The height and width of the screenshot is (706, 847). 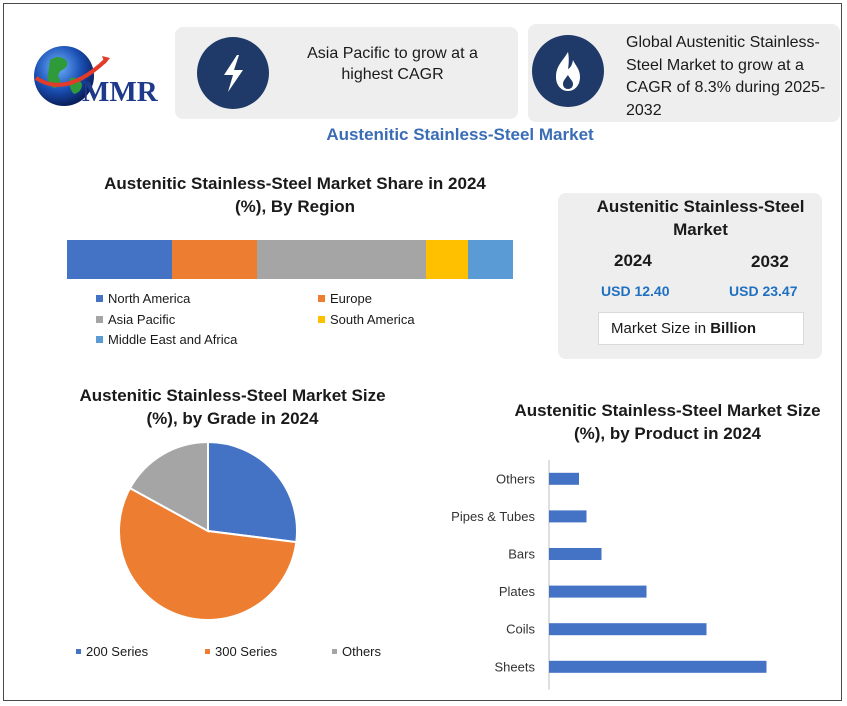 What do you see at coordinates (460, 134) in the screenshot?
I see `main-title: Austenitic Stainless-Steel Market` at bounding box center [460, 134].